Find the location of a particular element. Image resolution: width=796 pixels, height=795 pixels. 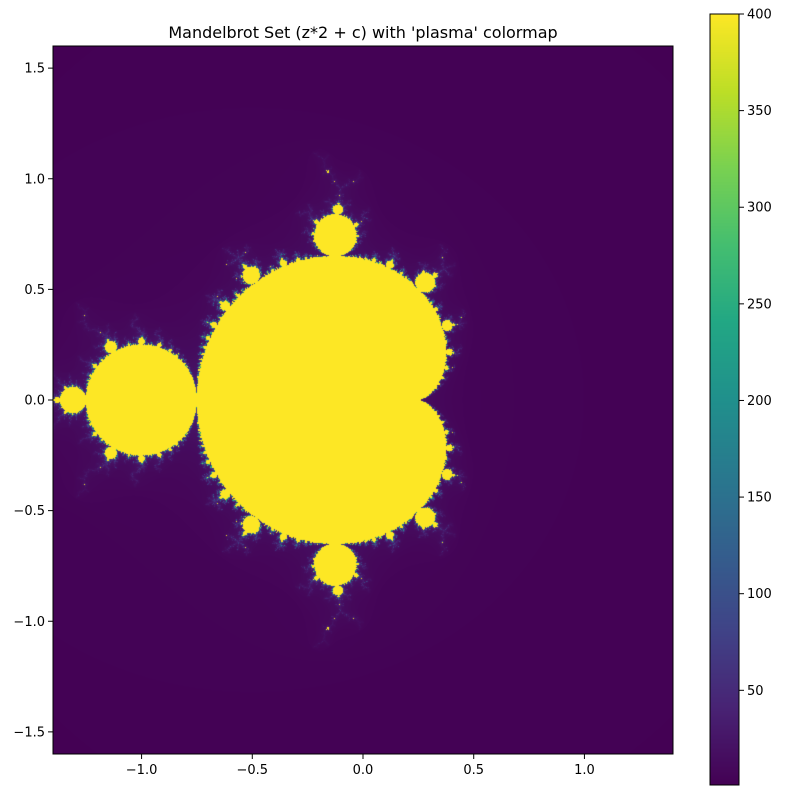

colorbar-gradient is located at coordinates (724, 399).